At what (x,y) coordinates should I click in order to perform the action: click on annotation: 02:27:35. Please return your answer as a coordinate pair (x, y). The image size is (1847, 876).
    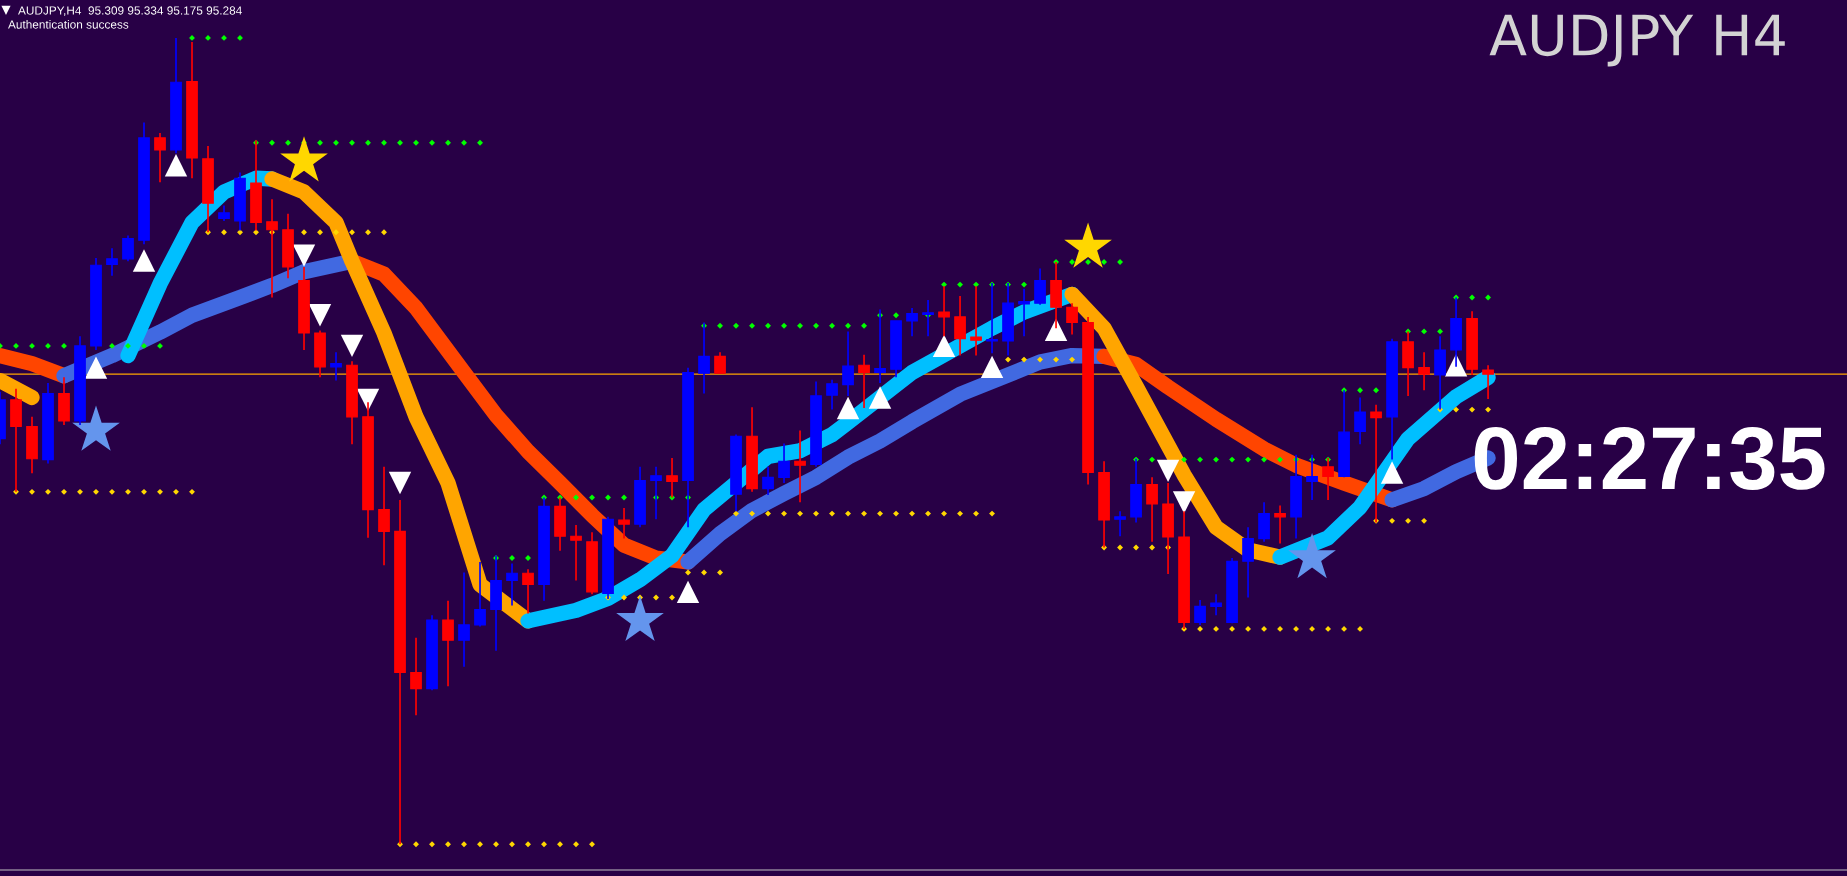
    Looking at the image, I should click on (1649, 458).